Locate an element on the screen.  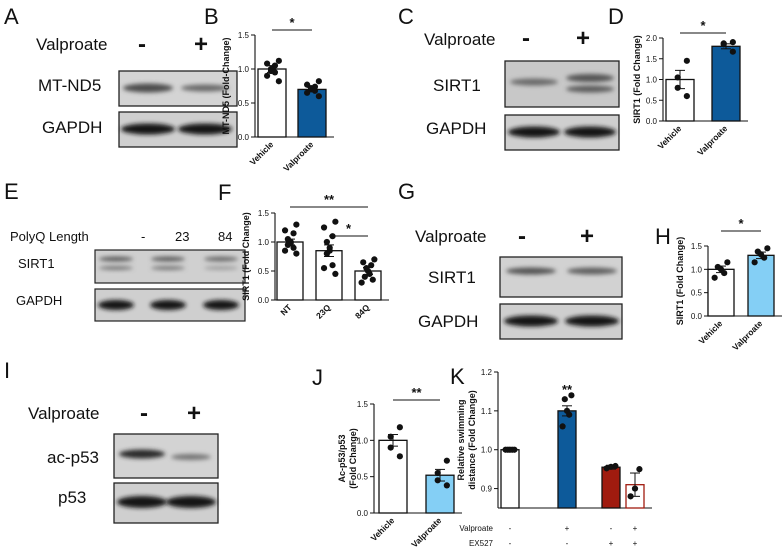
ex527-sign-2: - is located at coordinates (567, 543).